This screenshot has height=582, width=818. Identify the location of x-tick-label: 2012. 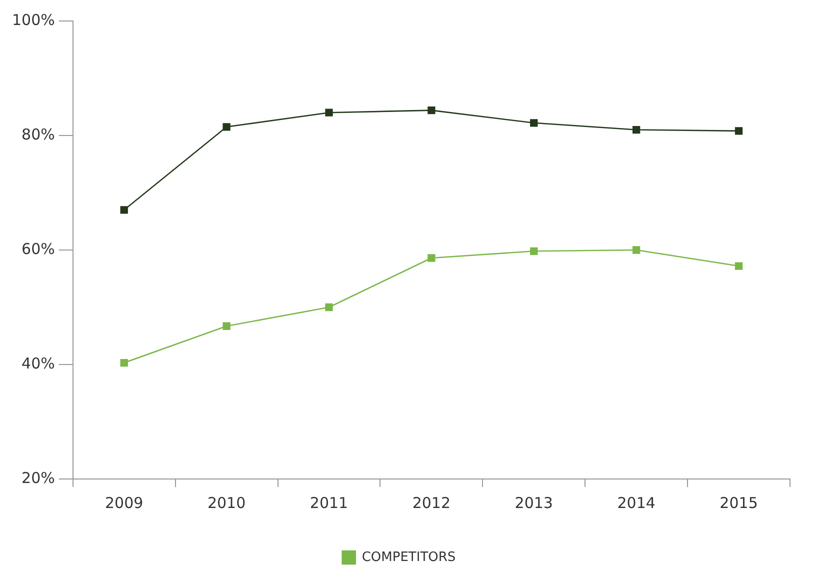
(431, 503).